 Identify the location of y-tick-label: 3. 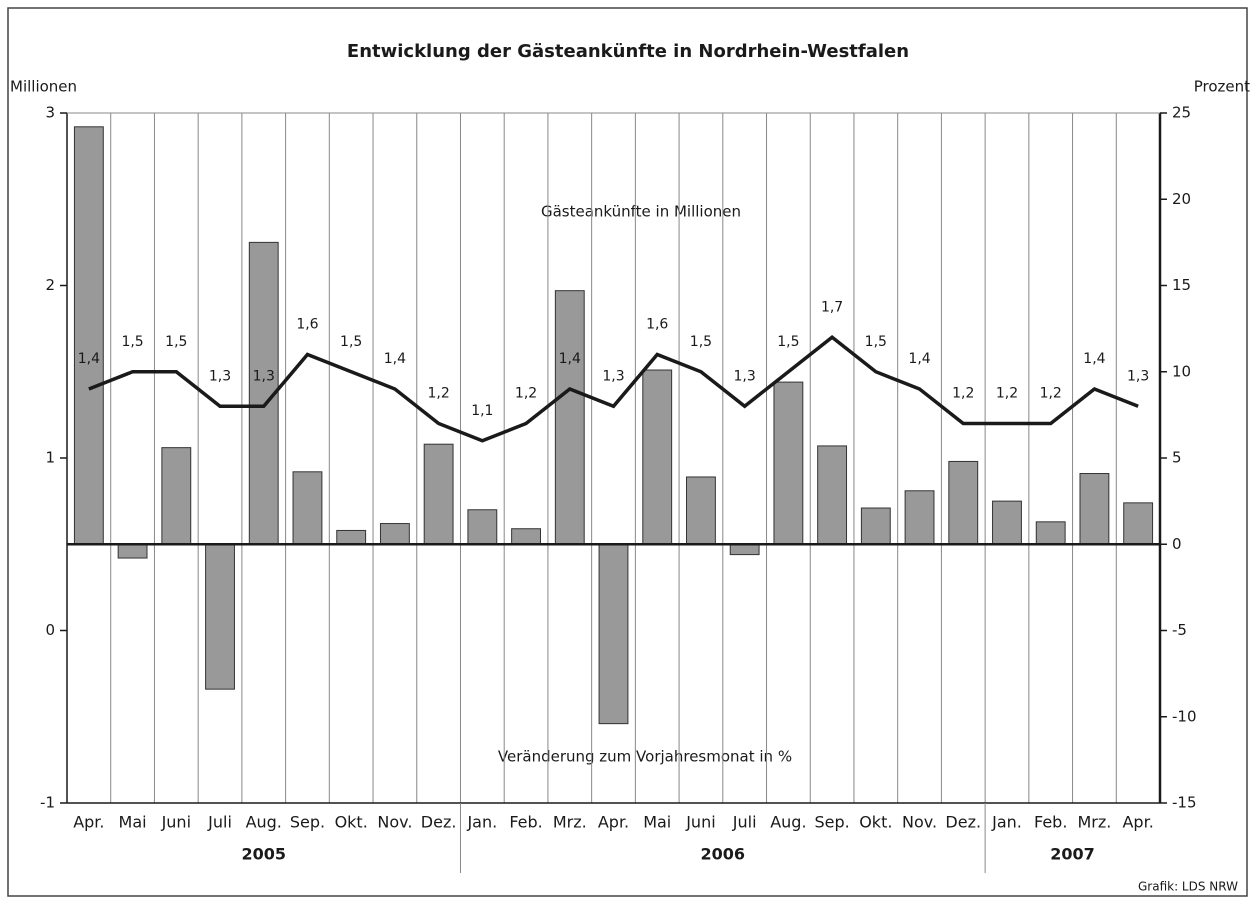
(50, 113).